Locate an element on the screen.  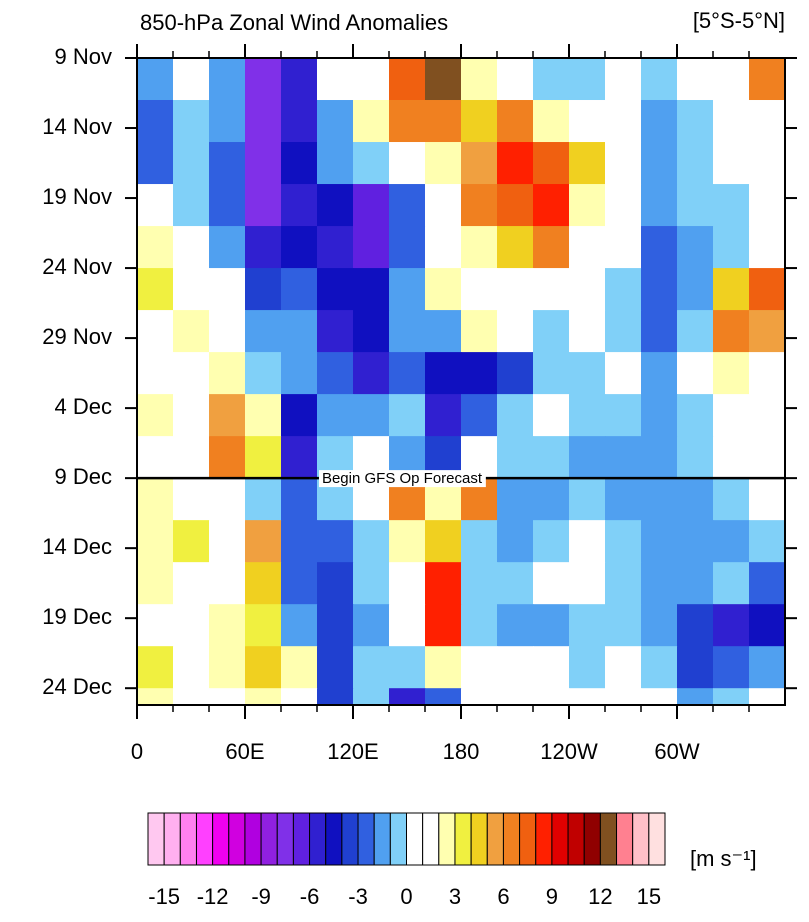
colorbar-label: -6 is located at coordinates (310, 896).